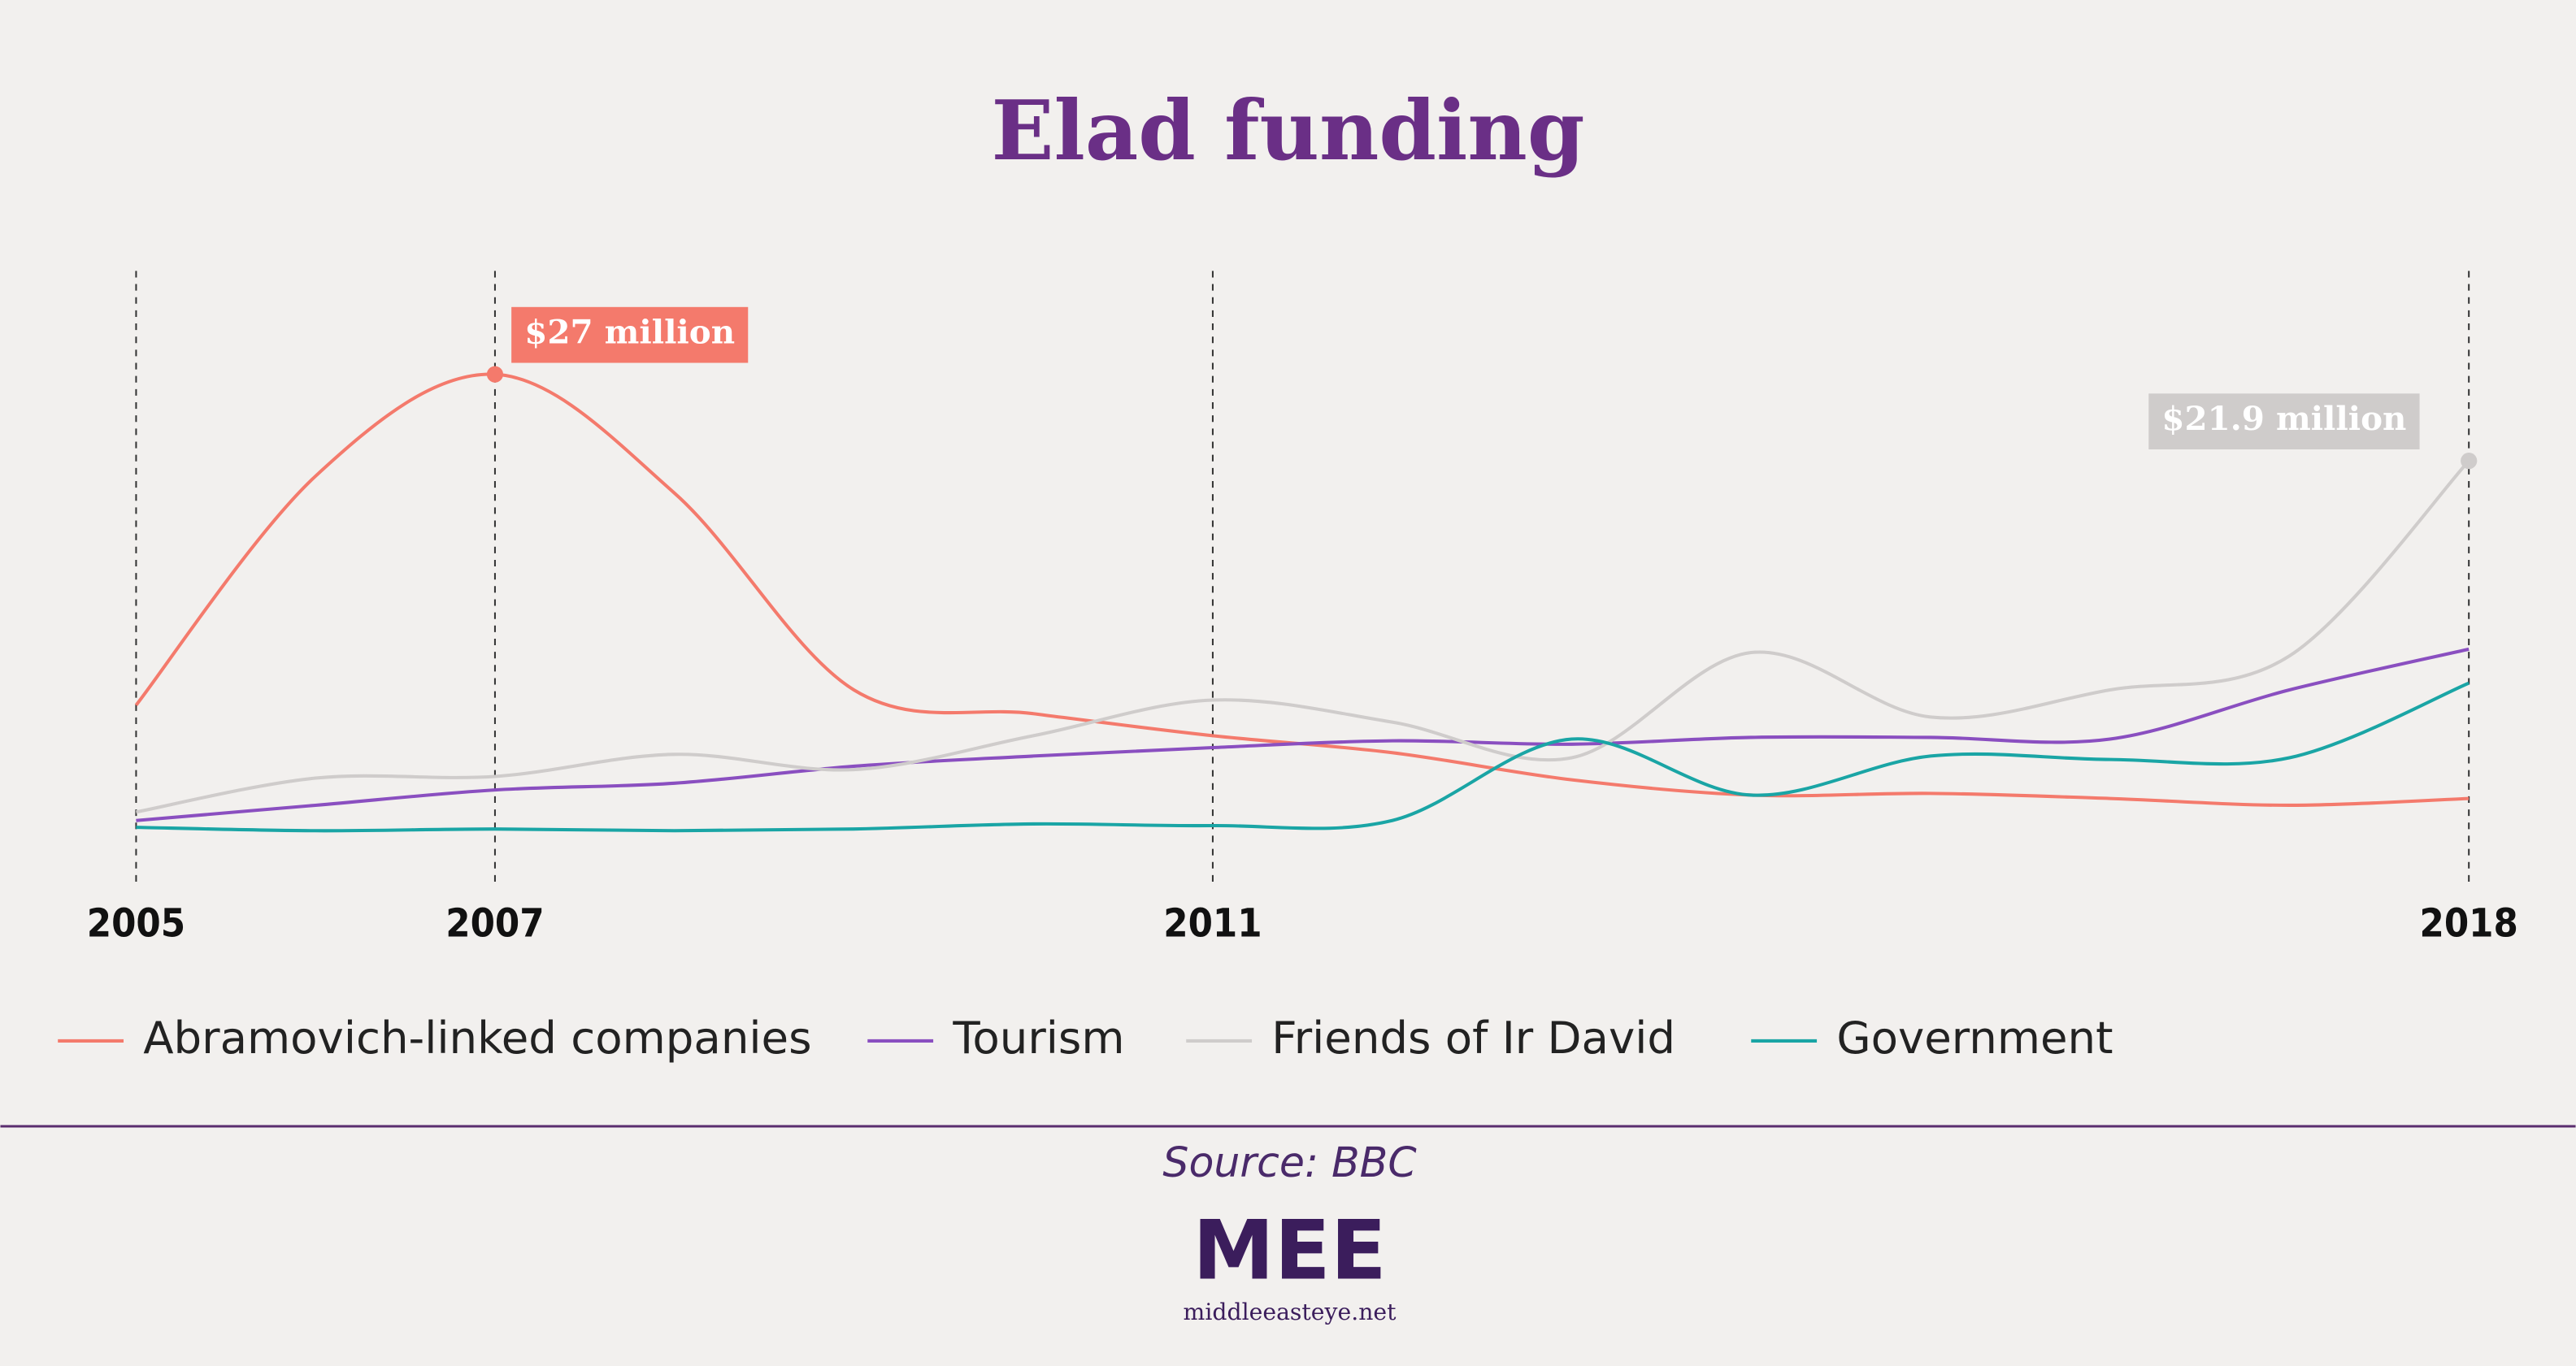 Image resolution: width=2576 pixels, height=1366 pixels. Describe the element at coordinates (494, 924) in the screenshot. I see `x-tick-label: 2007` at that location.